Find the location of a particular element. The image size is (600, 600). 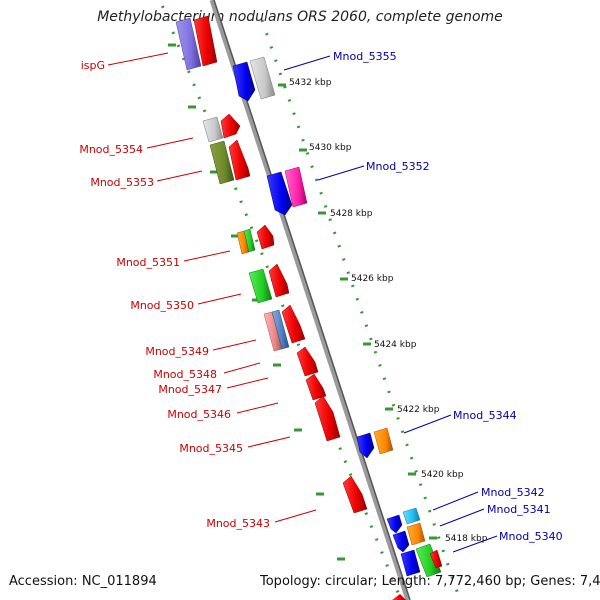

tick-label-5422: 5422 kbp is located at coordinates (418, 410).